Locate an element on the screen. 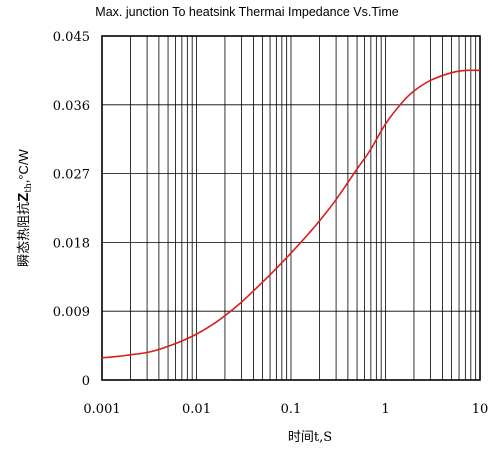 Image resolution: width=492 pixels, height=451 pixels. x-tick-label: 1 is located at coordinates (385, 409).